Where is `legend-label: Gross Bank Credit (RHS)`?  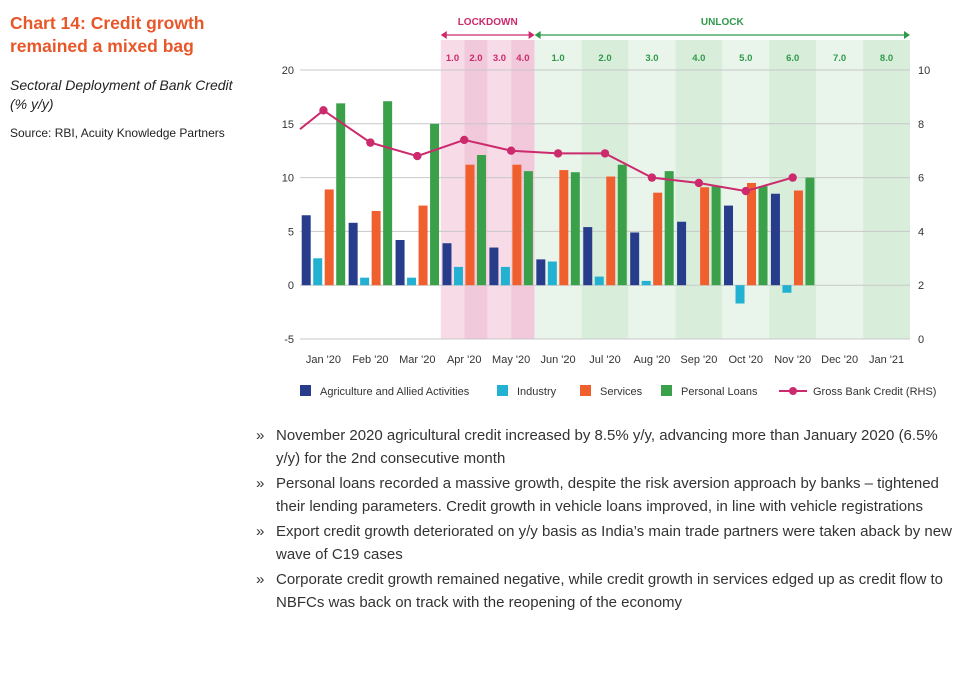
legend-label: Gross Bank Credit (RHS) is located at coordinates (874, 392).